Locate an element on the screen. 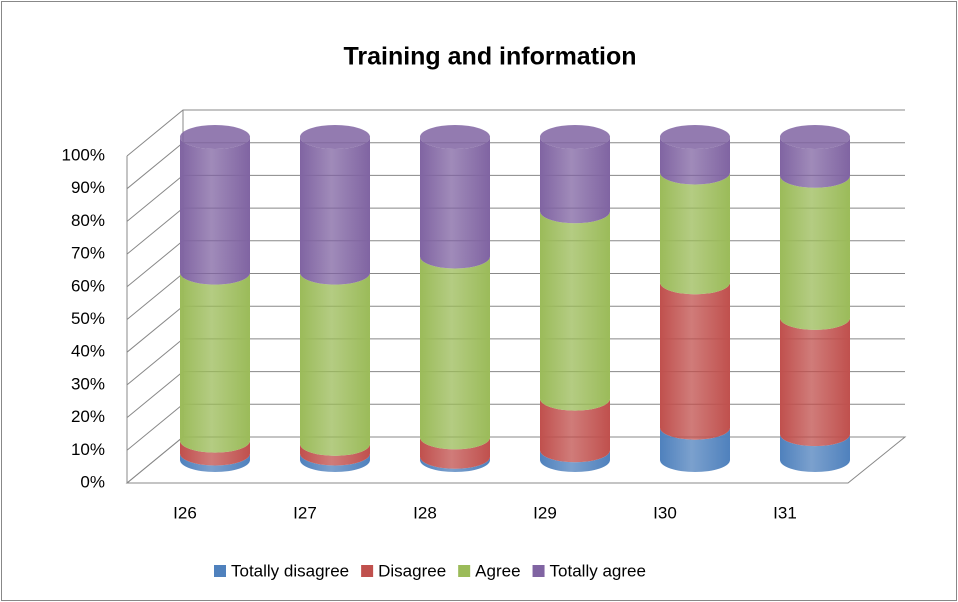 This screenshot has height=602, width=958. y-tick-label: 100% is located at coordinates (83, 154).